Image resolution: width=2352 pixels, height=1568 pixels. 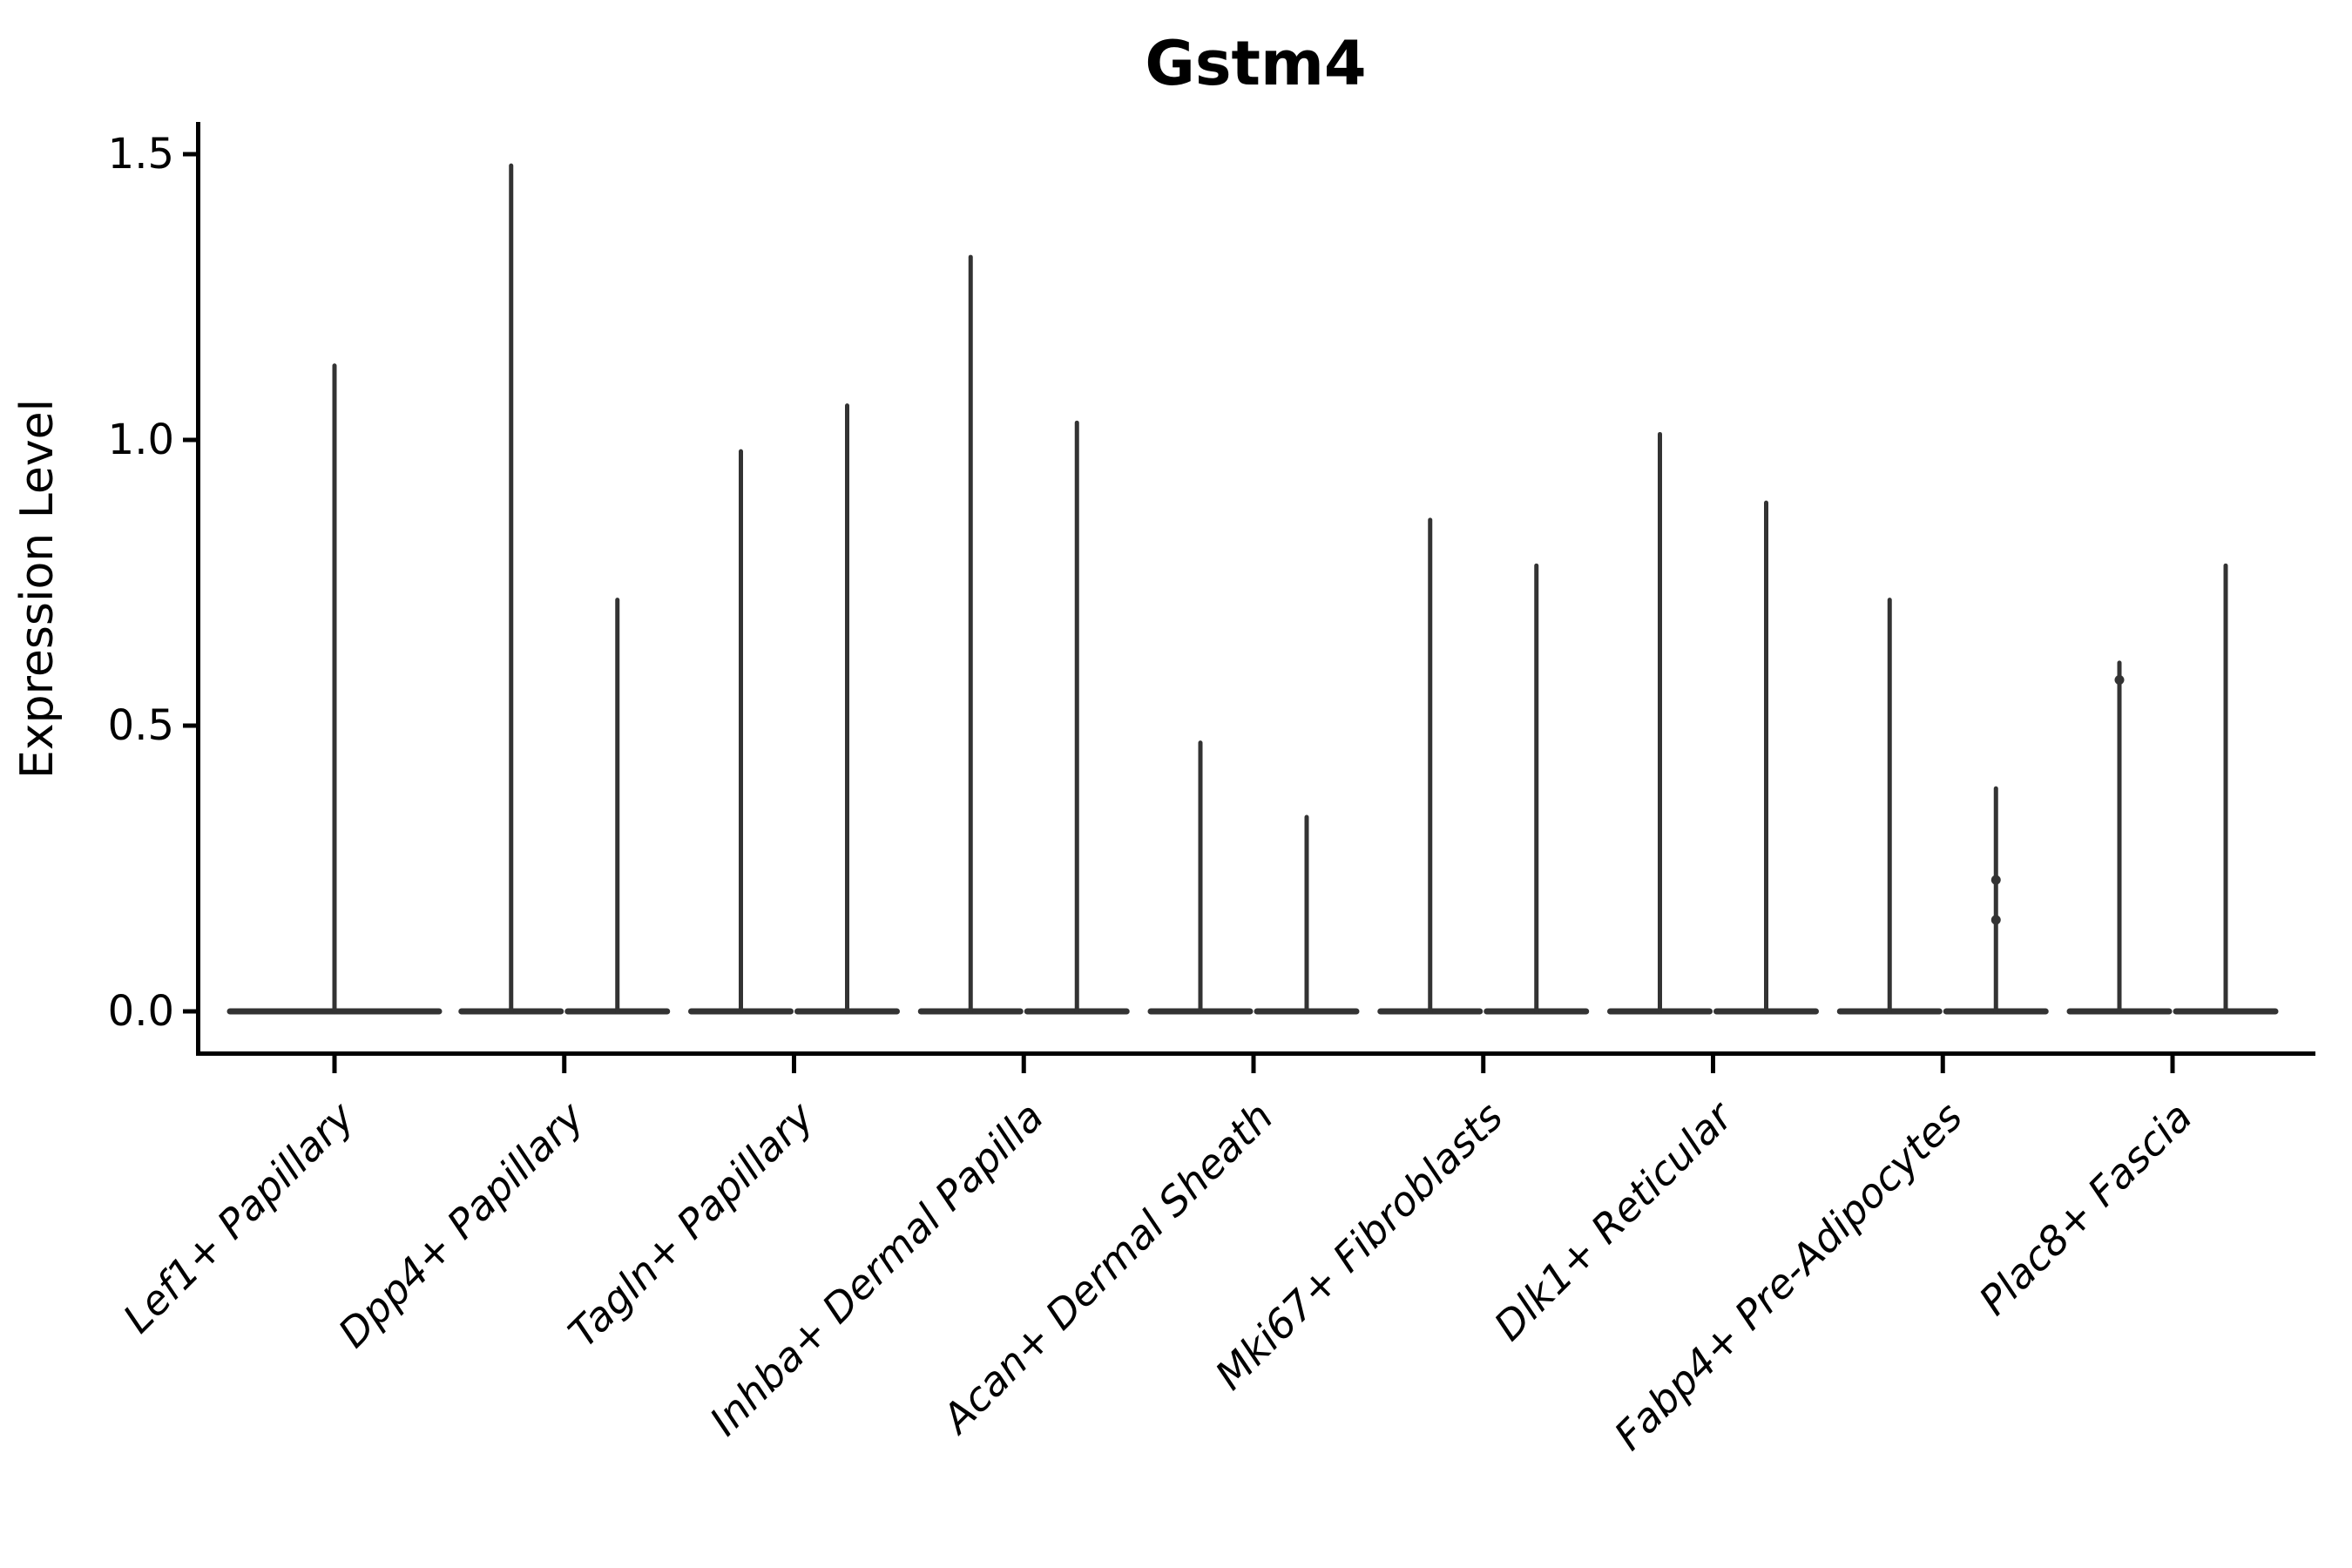 I want to click on x-axis-spine, so click(x=1255, y=1054).